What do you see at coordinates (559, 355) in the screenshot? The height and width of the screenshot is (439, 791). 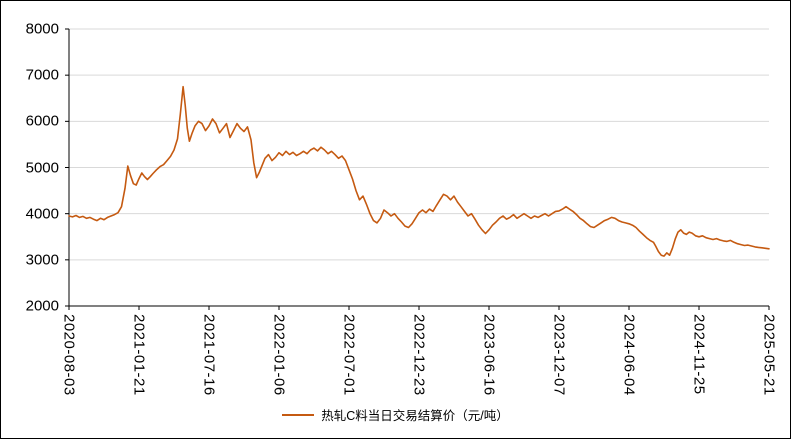 I see `x-axis-tick-label: 2023-12-07` at bounding box center [559, 355].